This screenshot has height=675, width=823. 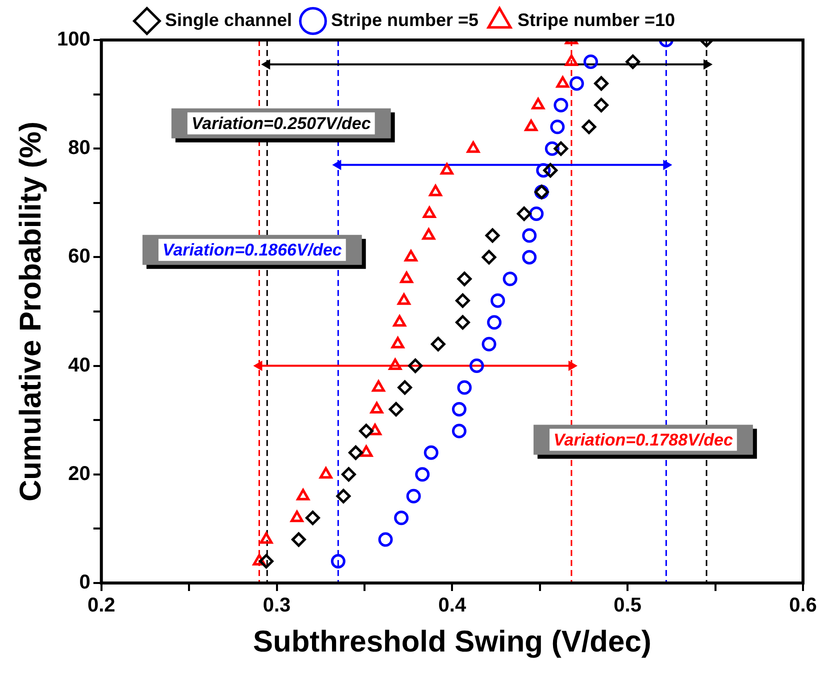 I want to click on y-tick-label: 60, so click(x=79, y=257).